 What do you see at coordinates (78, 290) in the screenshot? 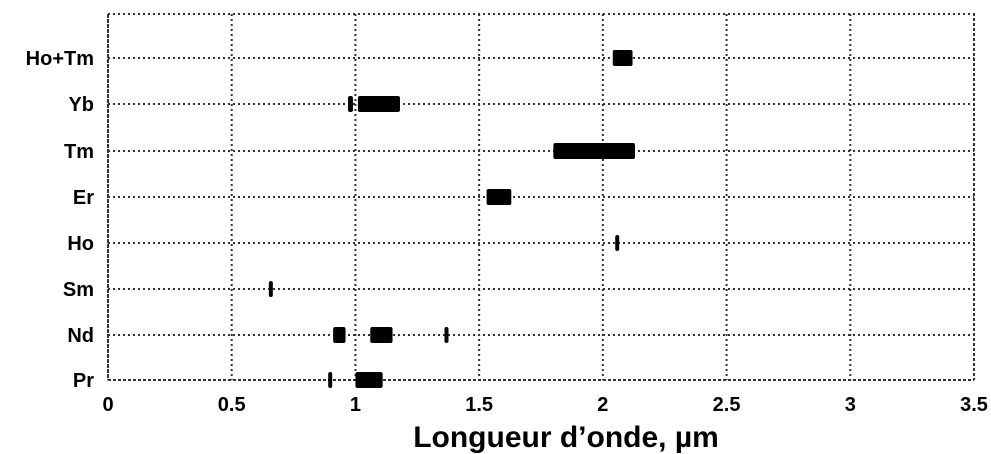
I see `category-label: Sm` at bounding box center [78, 290].